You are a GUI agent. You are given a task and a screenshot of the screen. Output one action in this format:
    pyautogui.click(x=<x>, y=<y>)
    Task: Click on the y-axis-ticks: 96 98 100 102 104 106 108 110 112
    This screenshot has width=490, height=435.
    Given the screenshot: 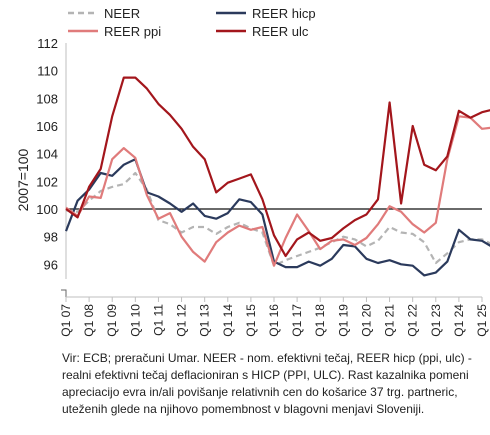 What is the action you would take?
    pyautogui.click(x=47, y=154)
    